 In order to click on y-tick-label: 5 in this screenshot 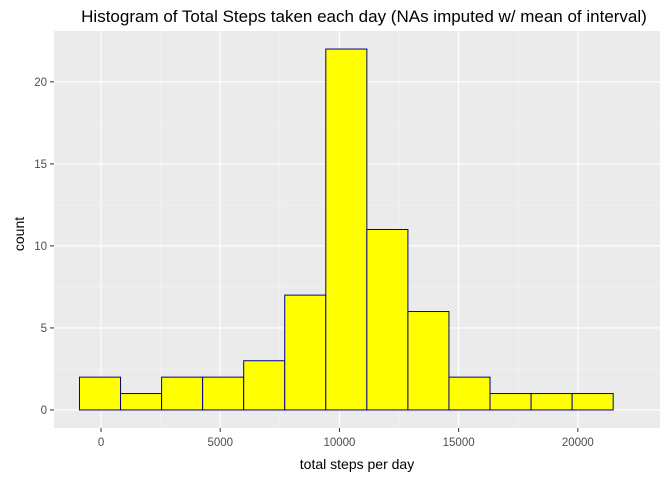, I will do `click(44, 329)`.